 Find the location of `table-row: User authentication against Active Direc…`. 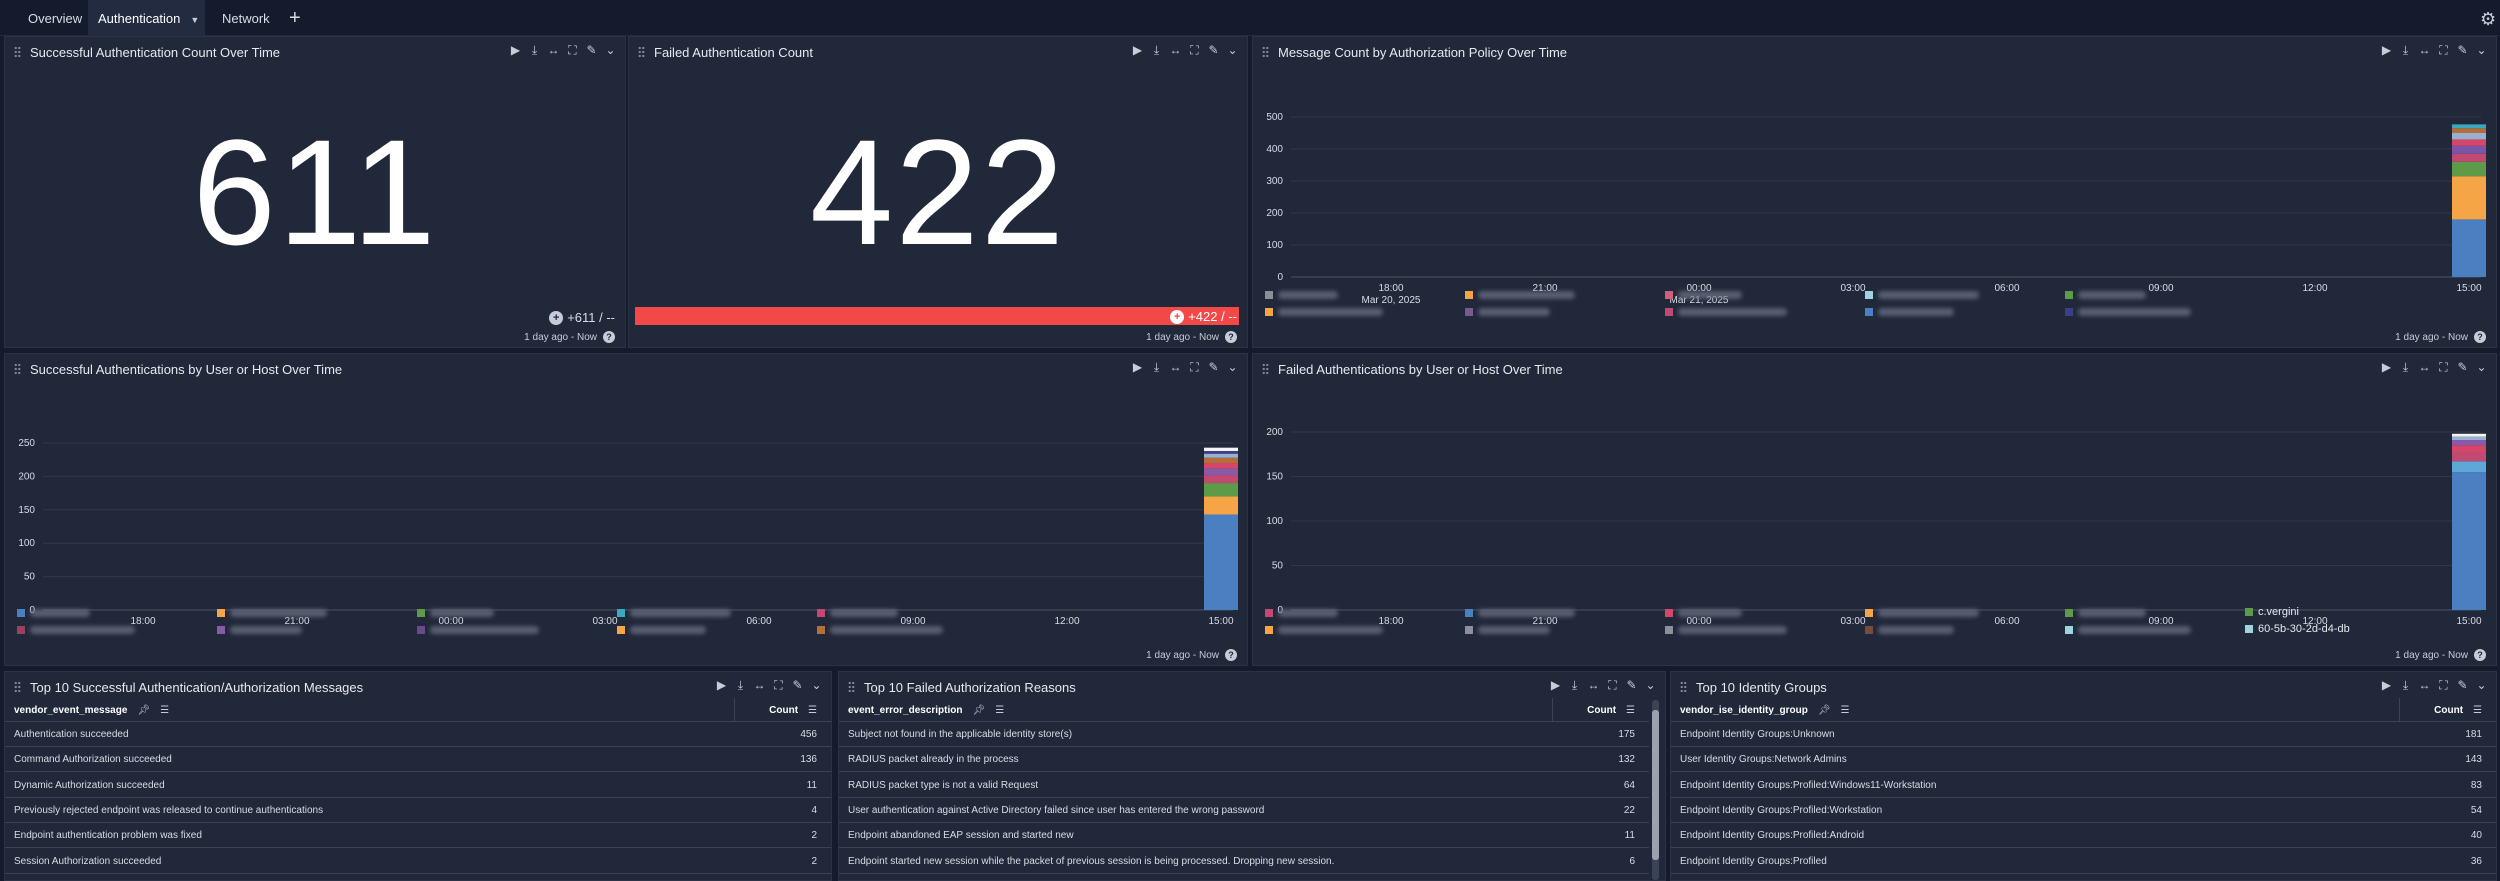

table-row: User authentication against Active Direc… is located at coordinates (1244, 810).